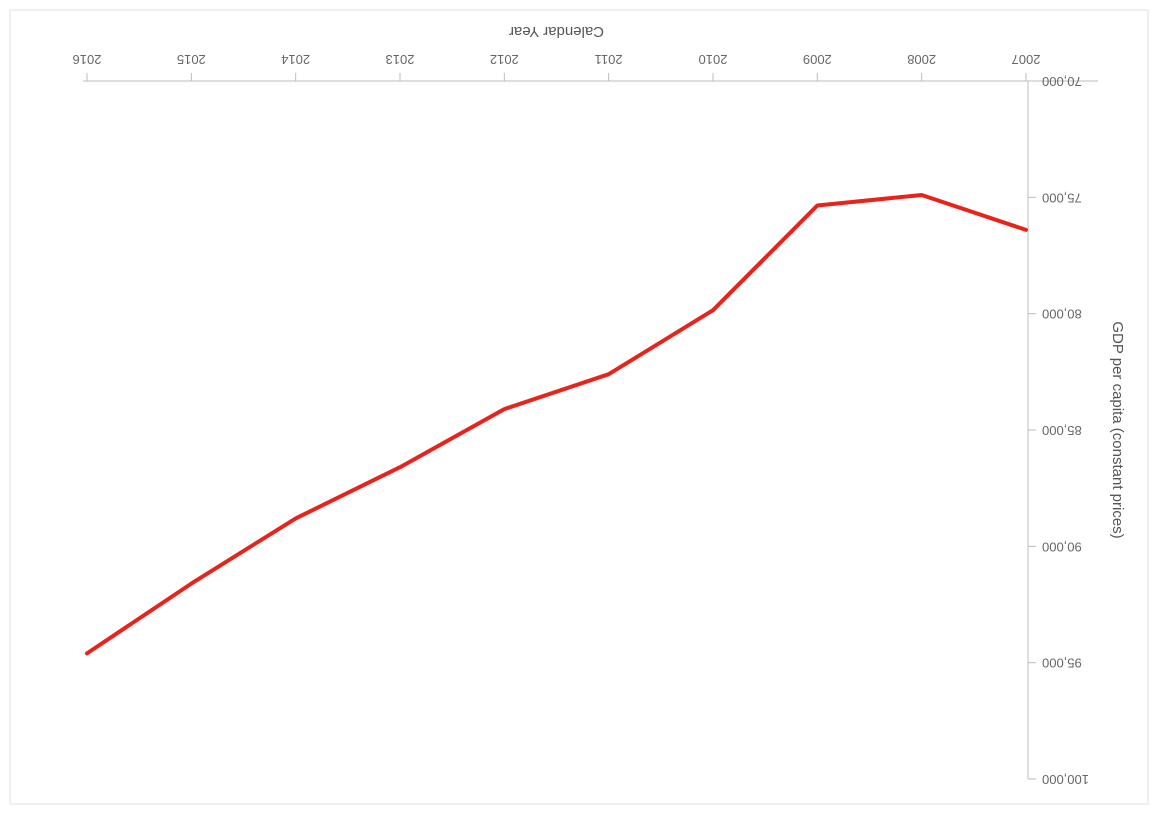  Describe the element at coordinates (556, 31) in the screenshot. I see `x-axis-title: Calendar Year` at that location.